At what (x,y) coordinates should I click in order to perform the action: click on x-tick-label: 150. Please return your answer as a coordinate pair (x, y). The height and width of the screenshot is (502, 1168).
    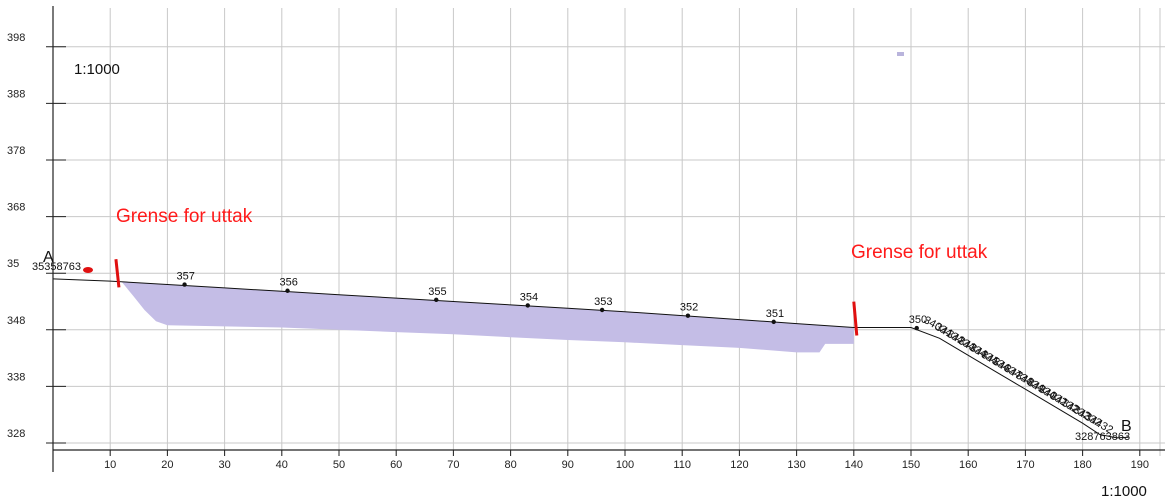
    Looking at the image, I should click on (911, 465).